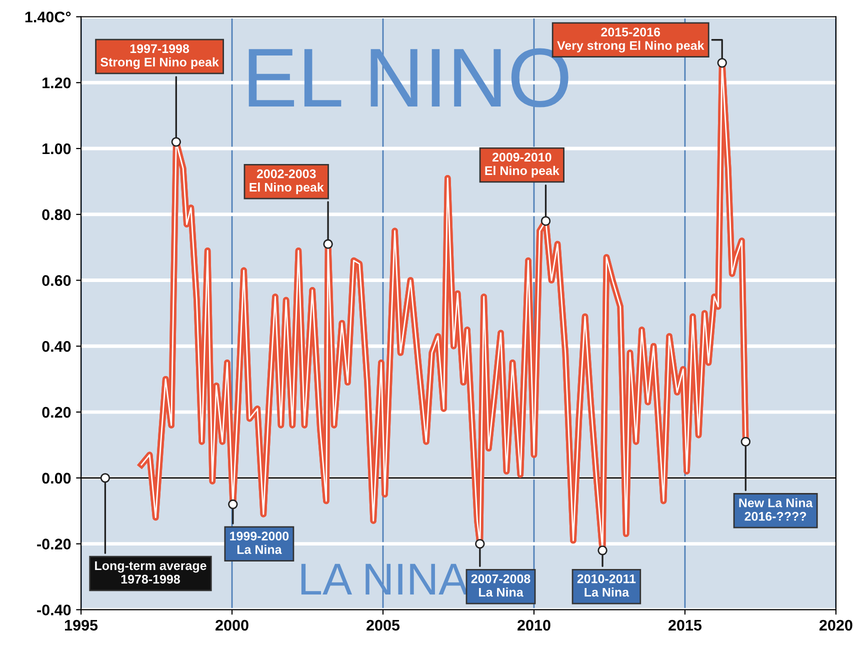  I want to click on annotation: 2010-2011 La Nina, so click(606, 585).